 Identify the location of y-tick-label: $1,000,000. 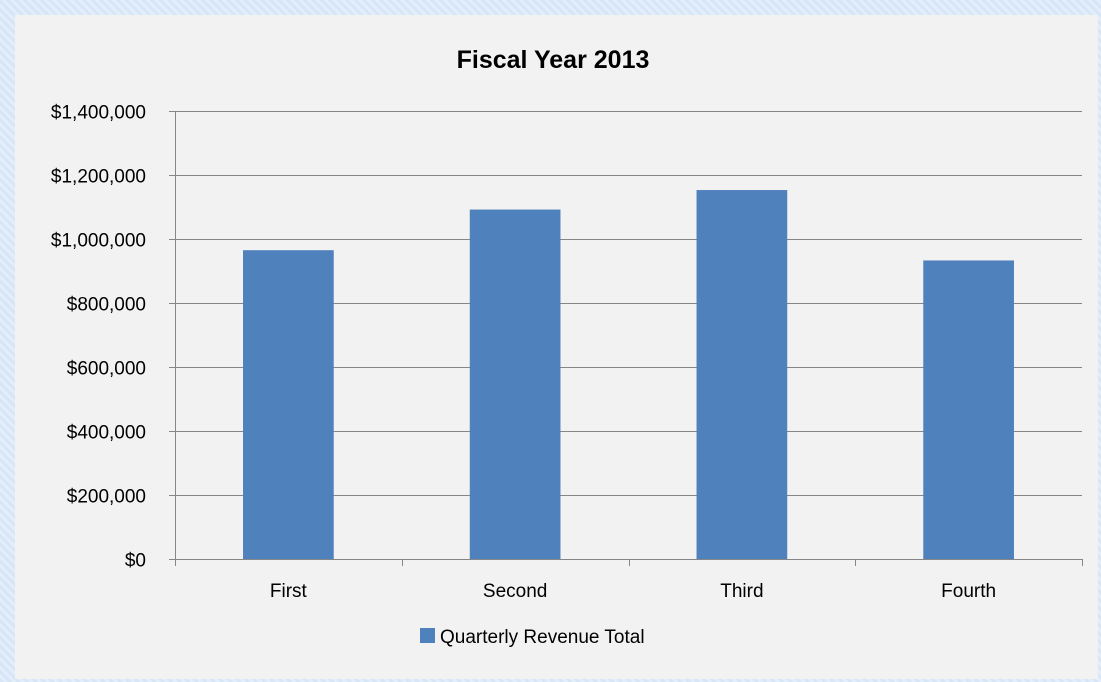
(98, 241).